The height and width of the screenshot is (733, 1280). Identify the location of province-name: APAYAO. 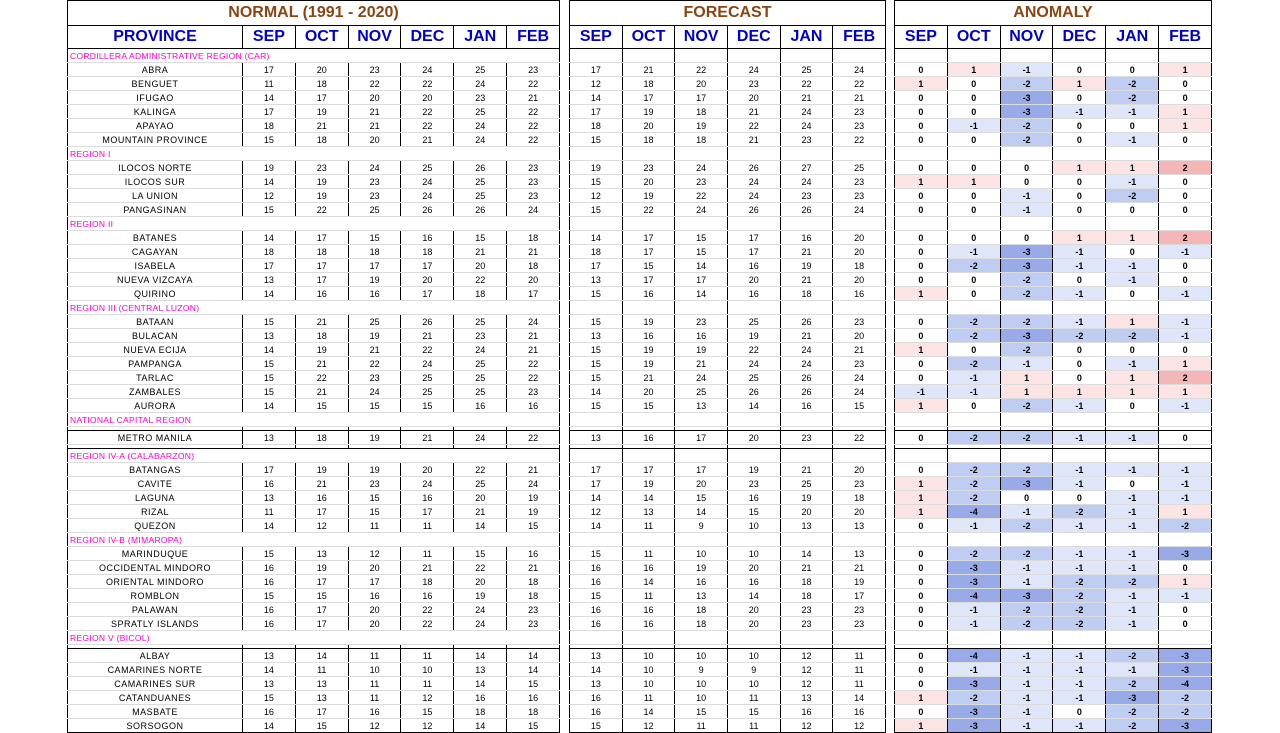
(155, 125).